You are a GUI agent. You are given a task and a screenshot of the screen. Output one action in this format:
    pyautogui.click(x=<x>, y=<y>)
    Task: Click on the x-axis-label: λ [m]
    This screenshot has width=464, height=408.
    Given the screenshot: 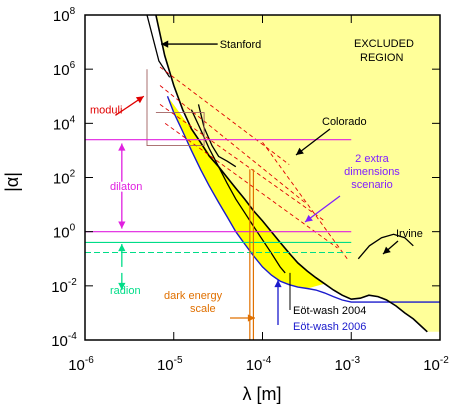 What is the action you would take?
    pyautogui.click(x=262, y=394)
    